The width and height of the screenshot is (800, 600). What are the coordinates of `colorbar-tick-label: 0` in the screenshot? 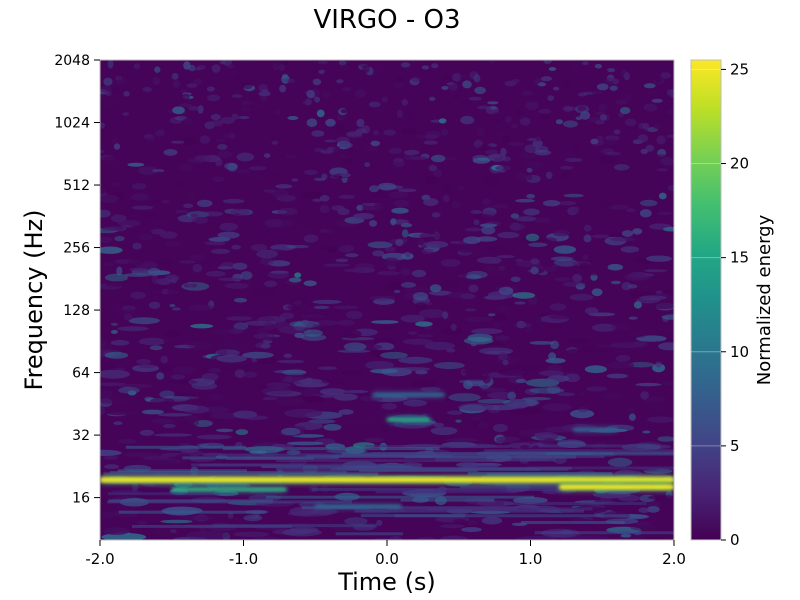 It's located at (735, 540).